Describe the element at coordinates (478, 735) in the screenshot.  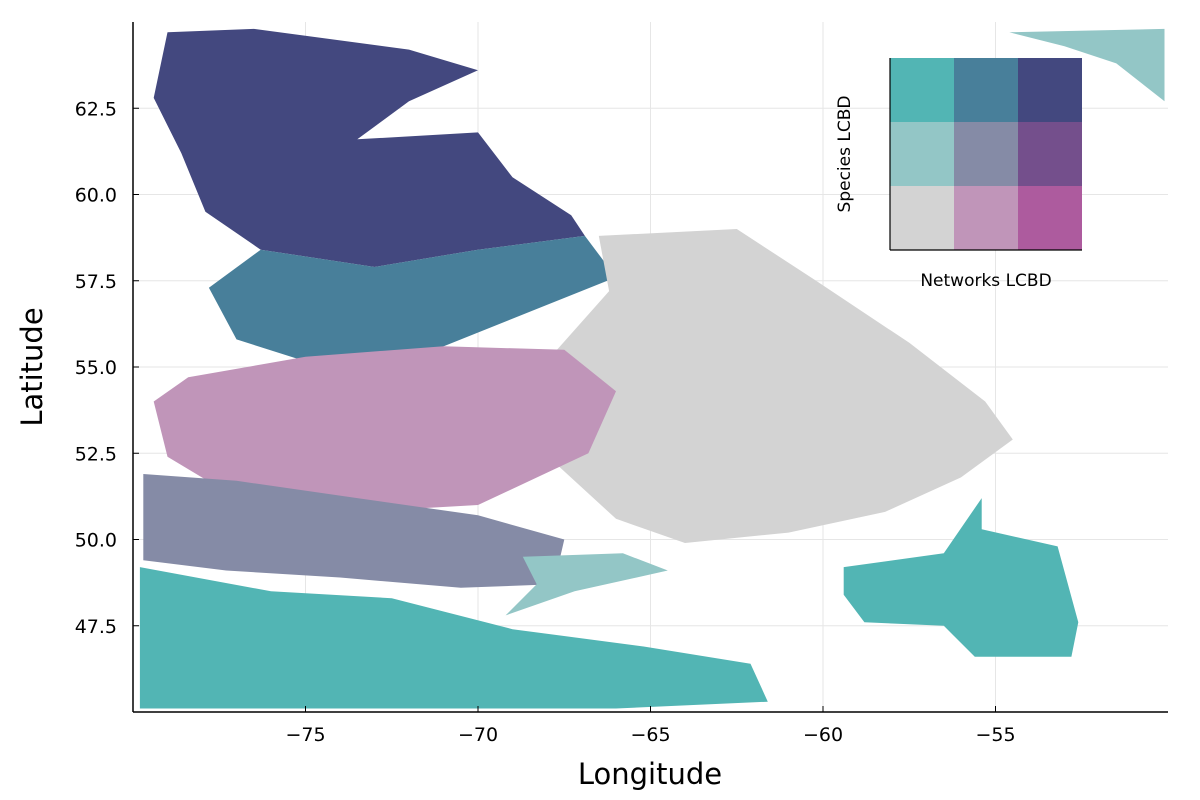
I see `x-tick-label: −70` at that location.